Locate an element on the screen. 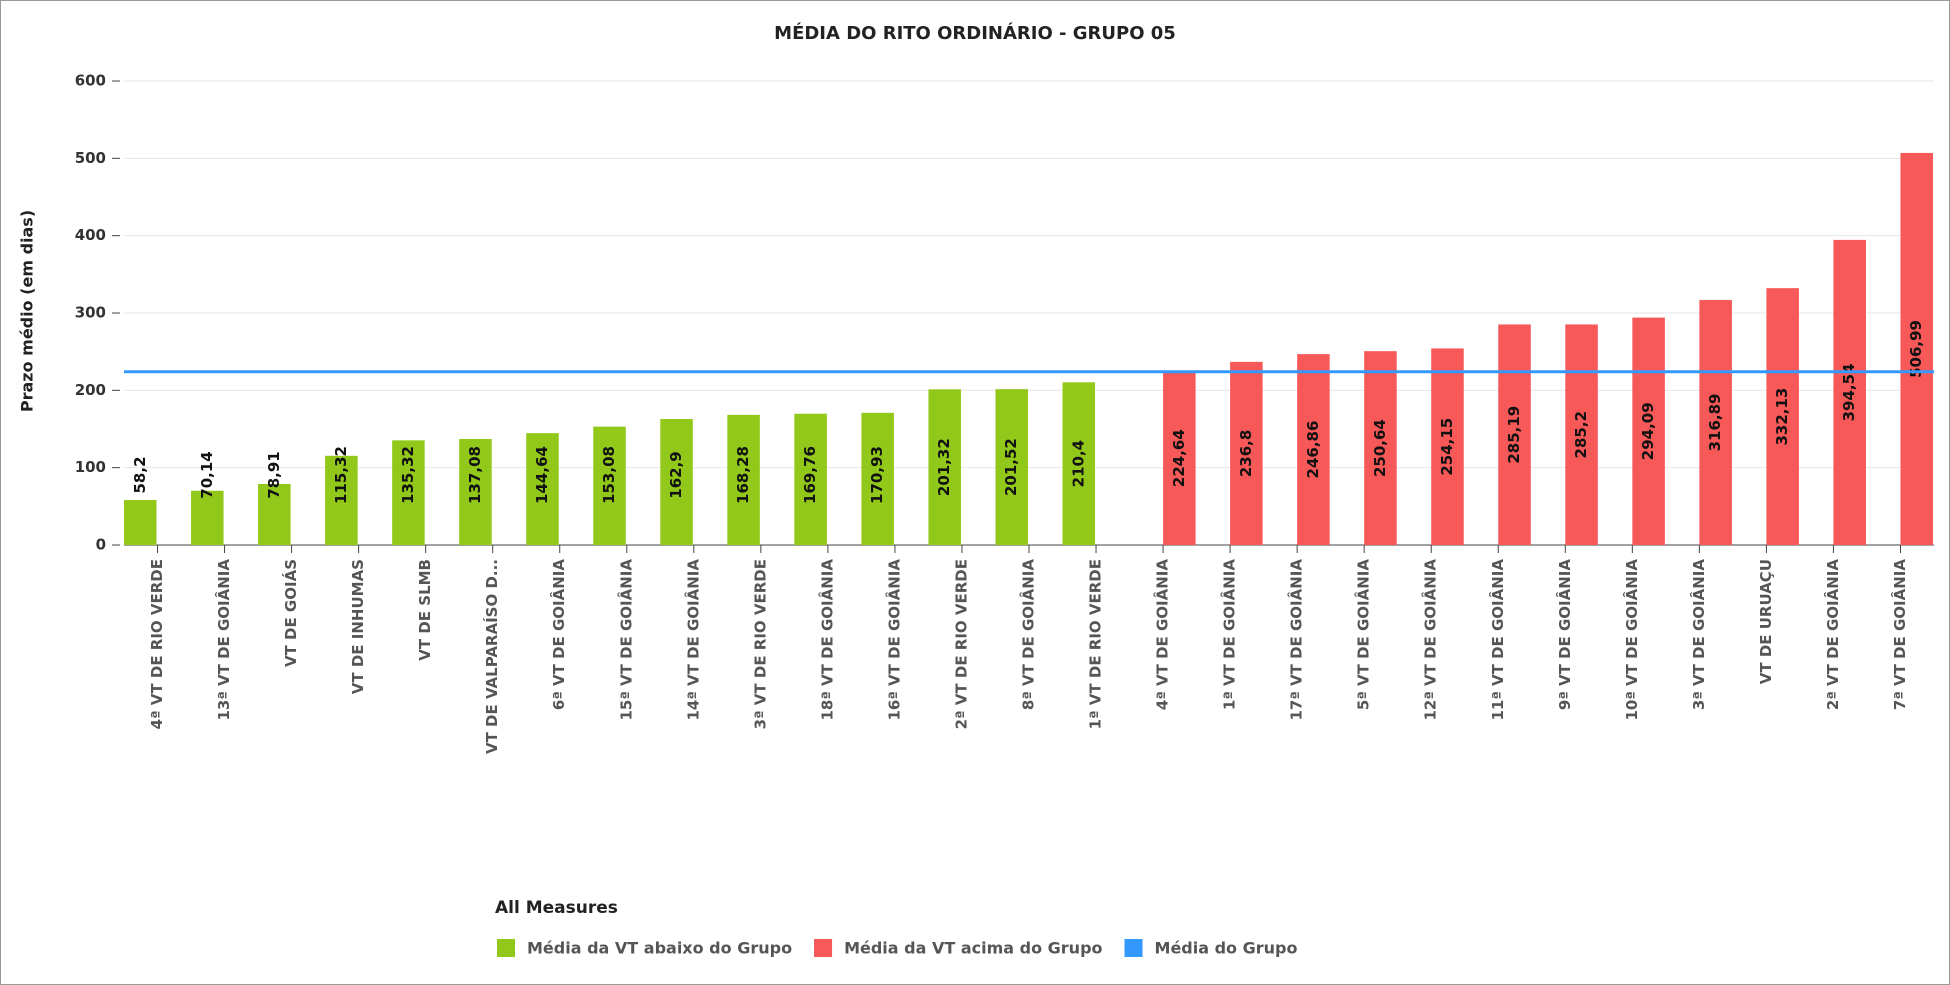  value-label: 285,19 is located at coordinates (1514, 435).